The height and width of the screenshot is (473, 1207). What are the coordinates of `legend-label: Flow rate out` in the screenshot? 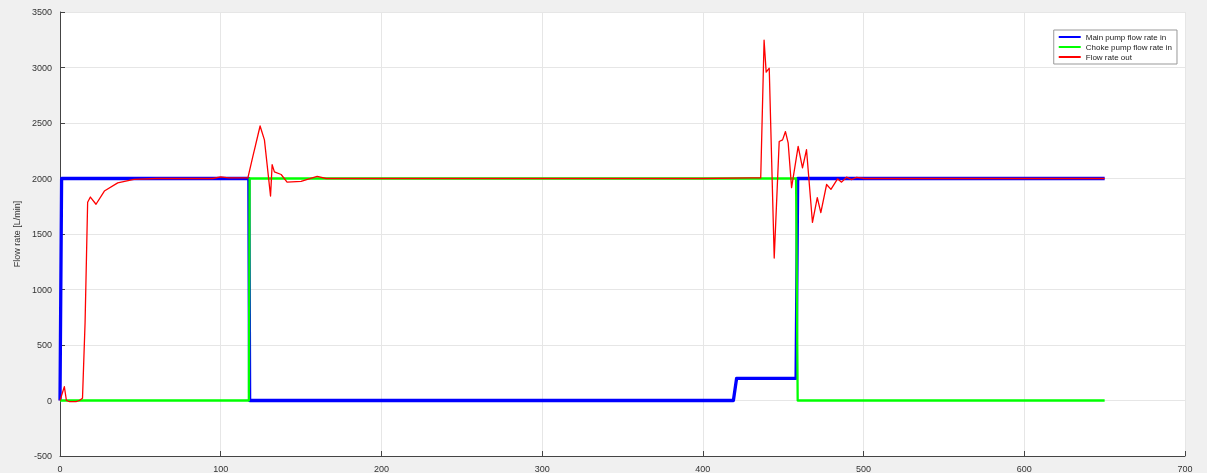 It's located at (1109, 57).